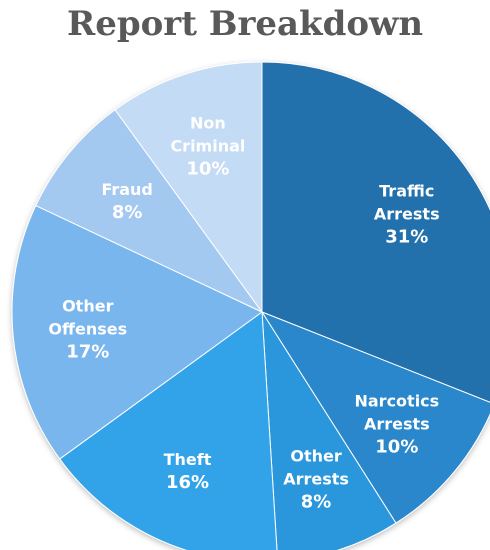 This screenshot has height=550, width=490. What do you see at coordinates (396, 425) in the screenshot?
I see `slice-label-1: Narcotics Arrests 10%` at bounding box center [396, 425].